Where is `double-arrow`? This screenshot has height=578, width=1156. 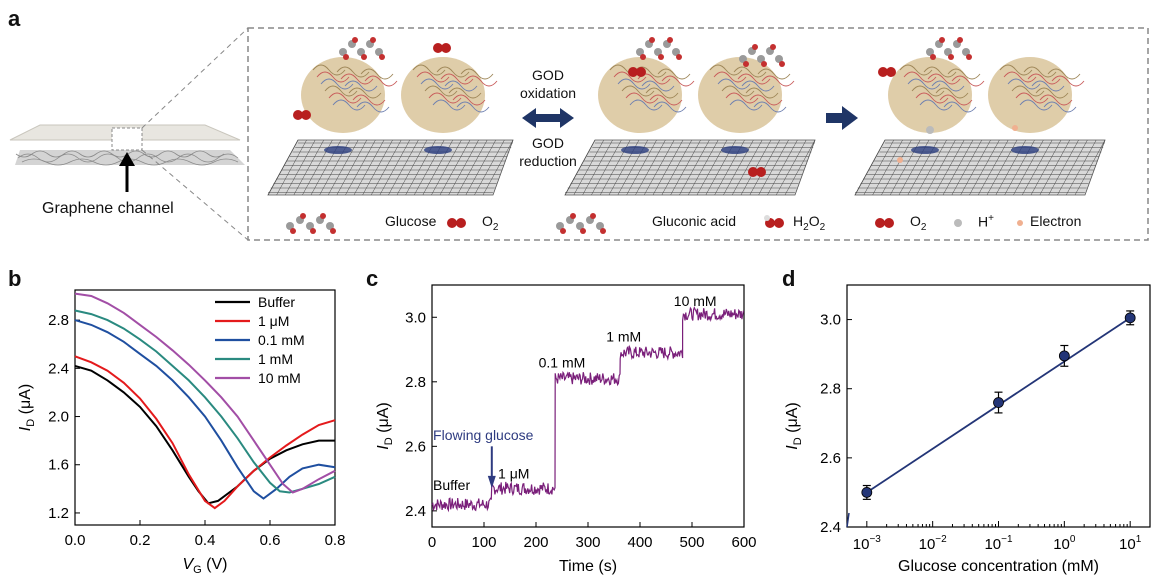
double-arrow is located at coordinates (548, 118).